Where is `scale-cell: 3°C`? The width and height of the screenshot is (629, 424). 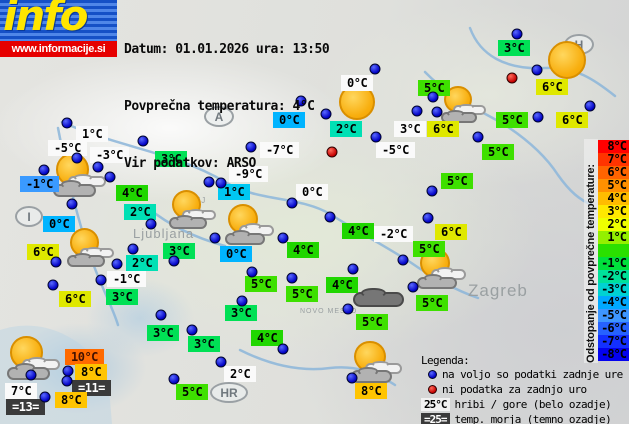 scale-cell: 3°C is located at coordinates (613, 211).